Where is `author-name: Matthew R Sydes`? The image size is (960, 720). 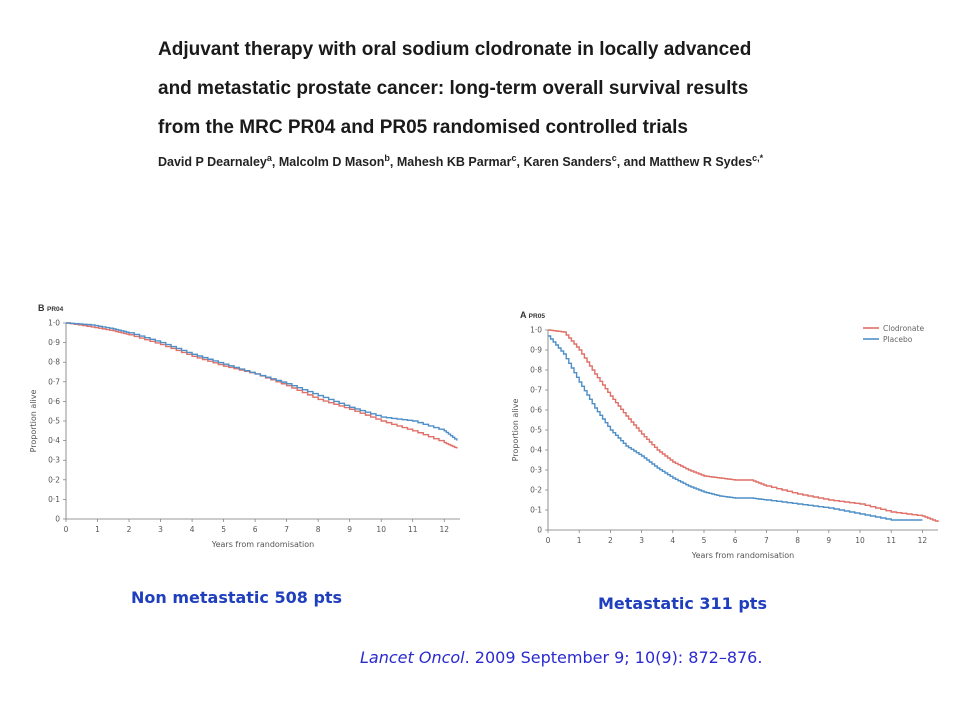 author-name: Matthew R Sydes is located at coordinates (701, 162).